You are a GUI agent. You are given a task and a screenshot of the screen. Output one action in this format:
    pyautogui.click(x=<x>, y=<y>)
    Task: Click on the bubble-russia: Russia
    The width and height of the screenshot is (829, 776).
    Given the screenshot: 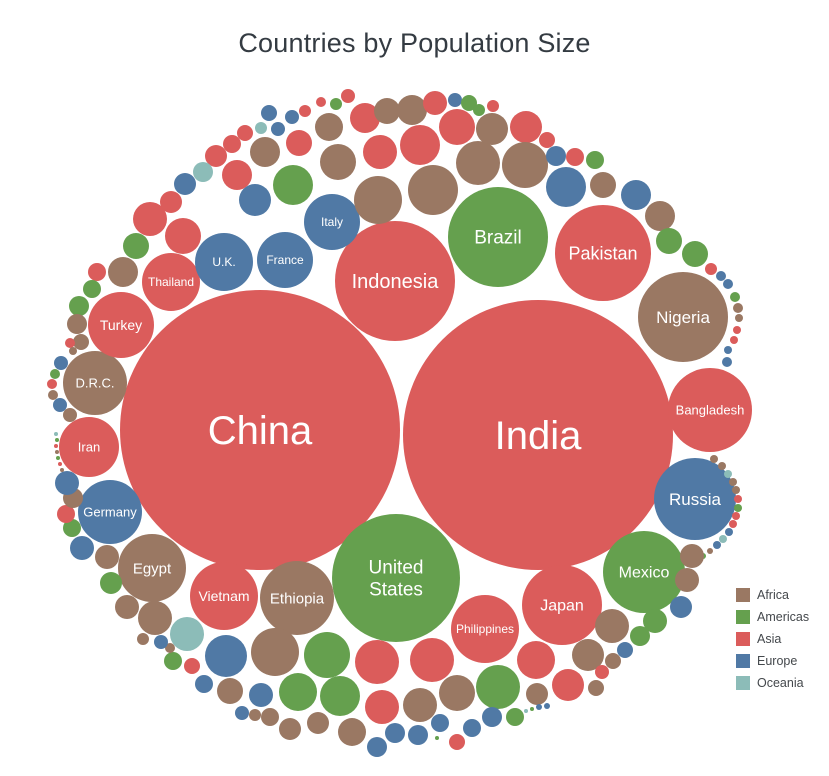 What is the action you would take?
    pyautogui.click(x=695, y=499)
    